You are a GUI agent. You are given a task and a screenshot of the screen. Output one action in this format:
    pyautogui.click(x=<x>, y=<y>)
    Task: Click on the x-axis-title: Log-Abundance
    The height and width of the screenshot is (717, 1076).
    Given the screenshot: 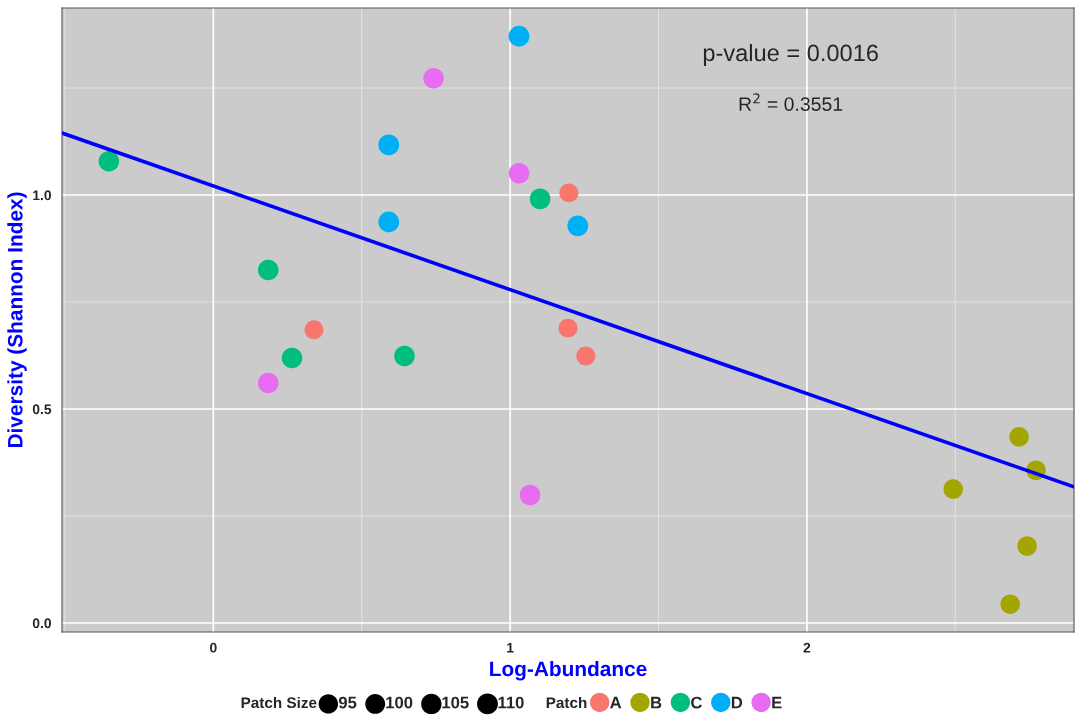 What is the action you would take?
    pyautogui.click(x=568, y=670)
    